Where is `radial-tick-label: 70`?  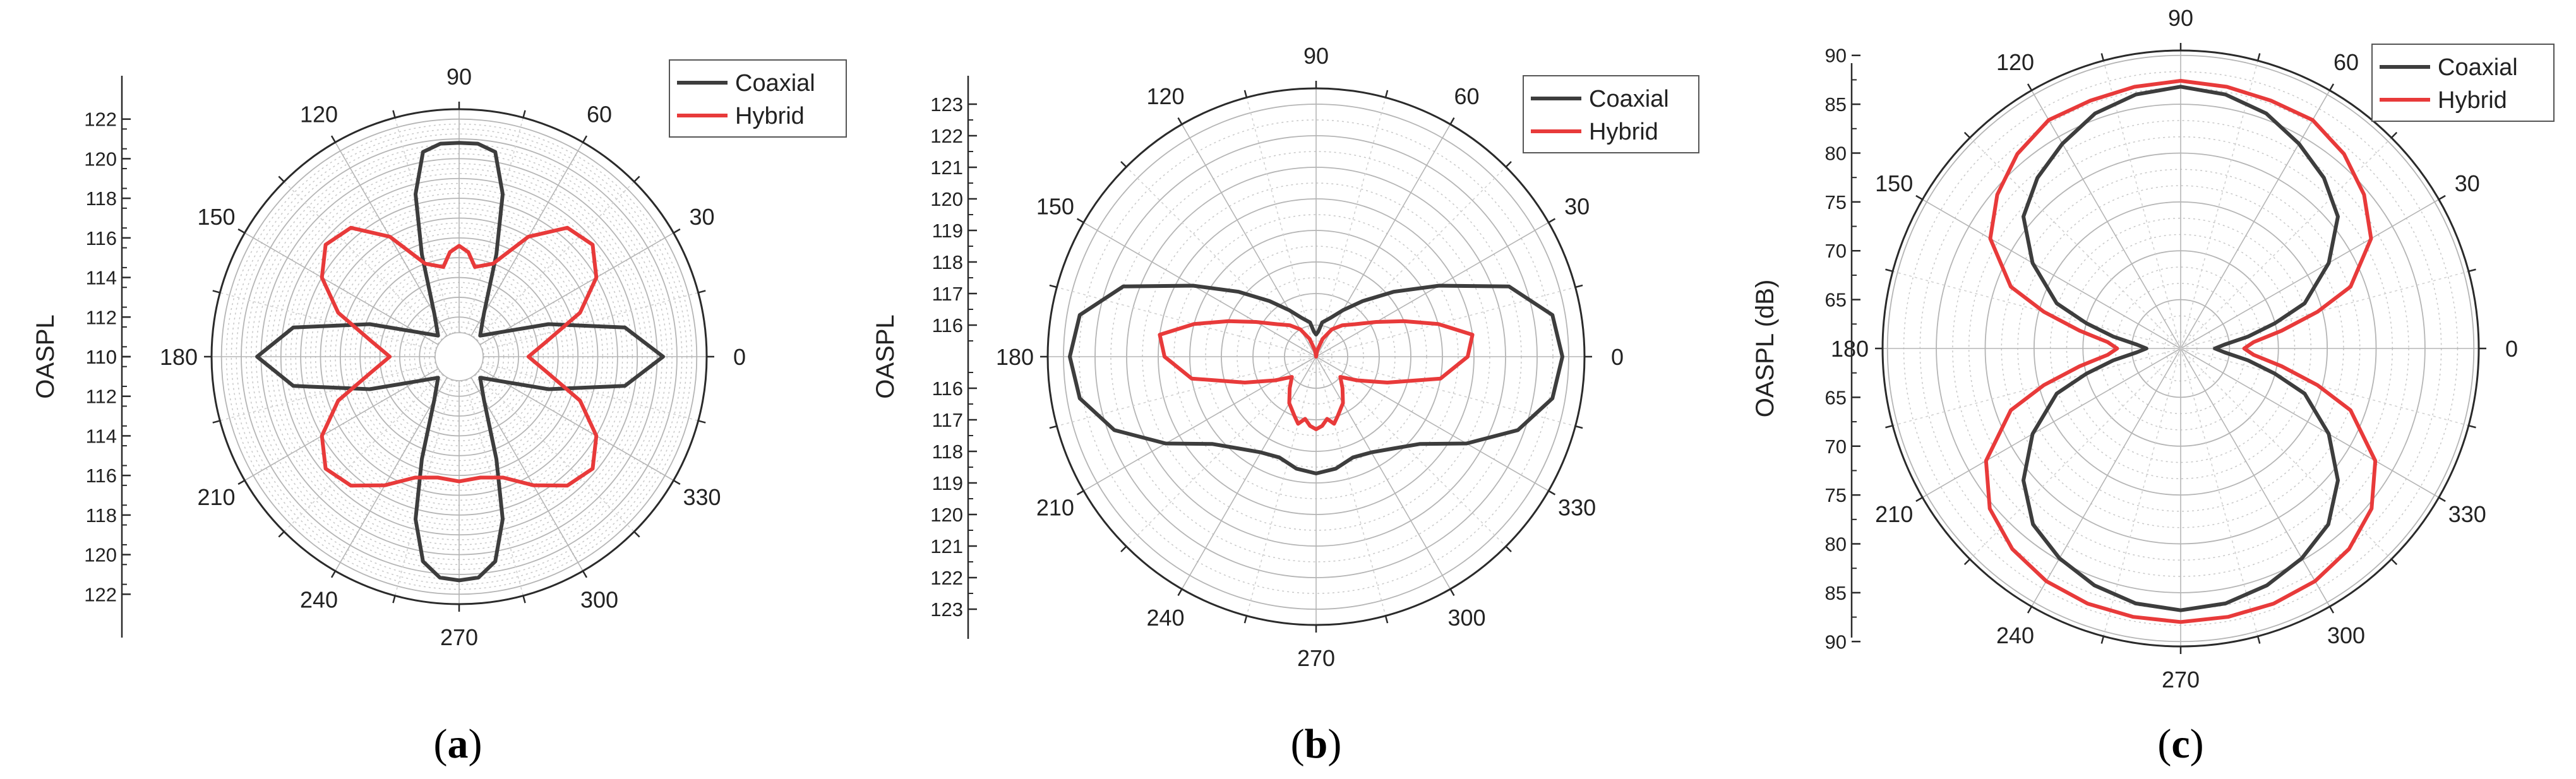 radial-tick-label: 70 is located at coordinates (1836, 251).